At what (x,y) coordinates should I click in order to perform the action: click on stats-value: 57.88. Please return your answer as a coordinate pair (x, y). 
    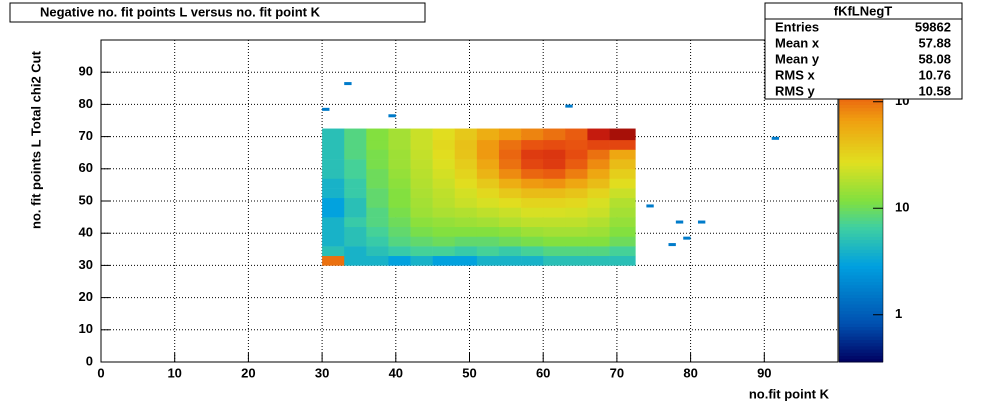
    Looking at the image, I should click on (934, 42).